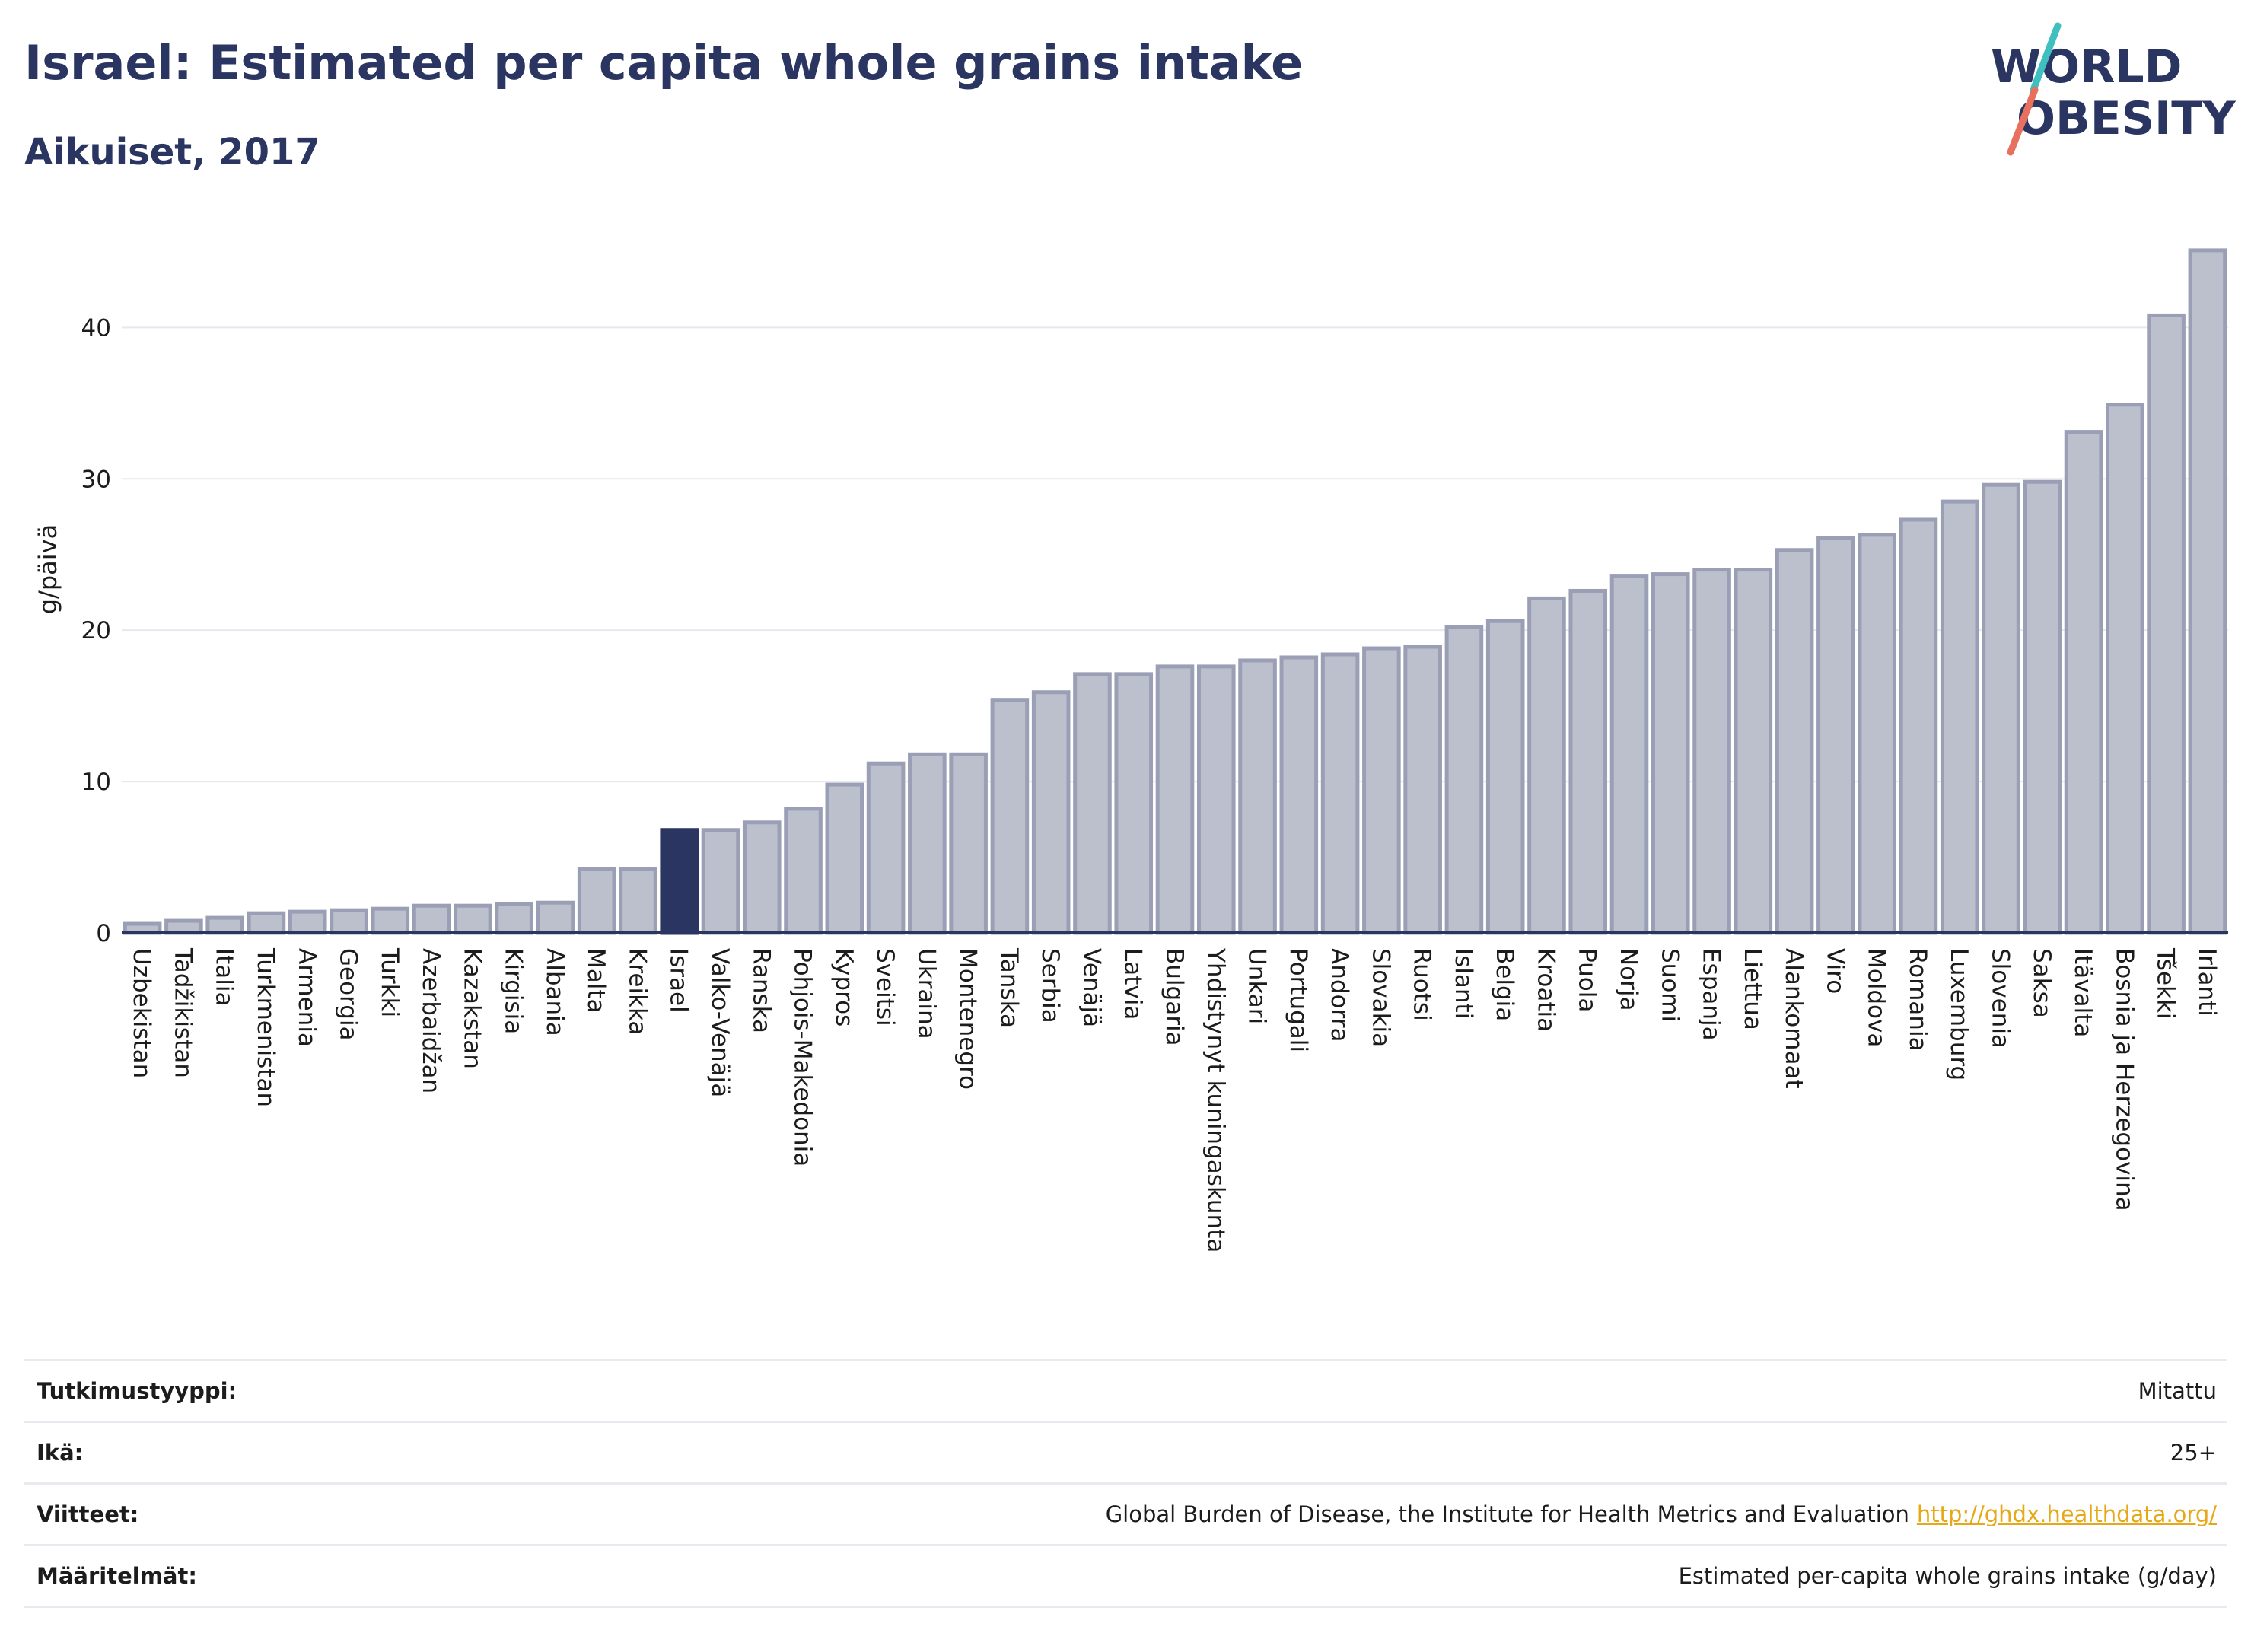 The height and width of the screenshot is (1652, 2251). I want to click on x-tick-label: Ukraina, so click(926, 993).